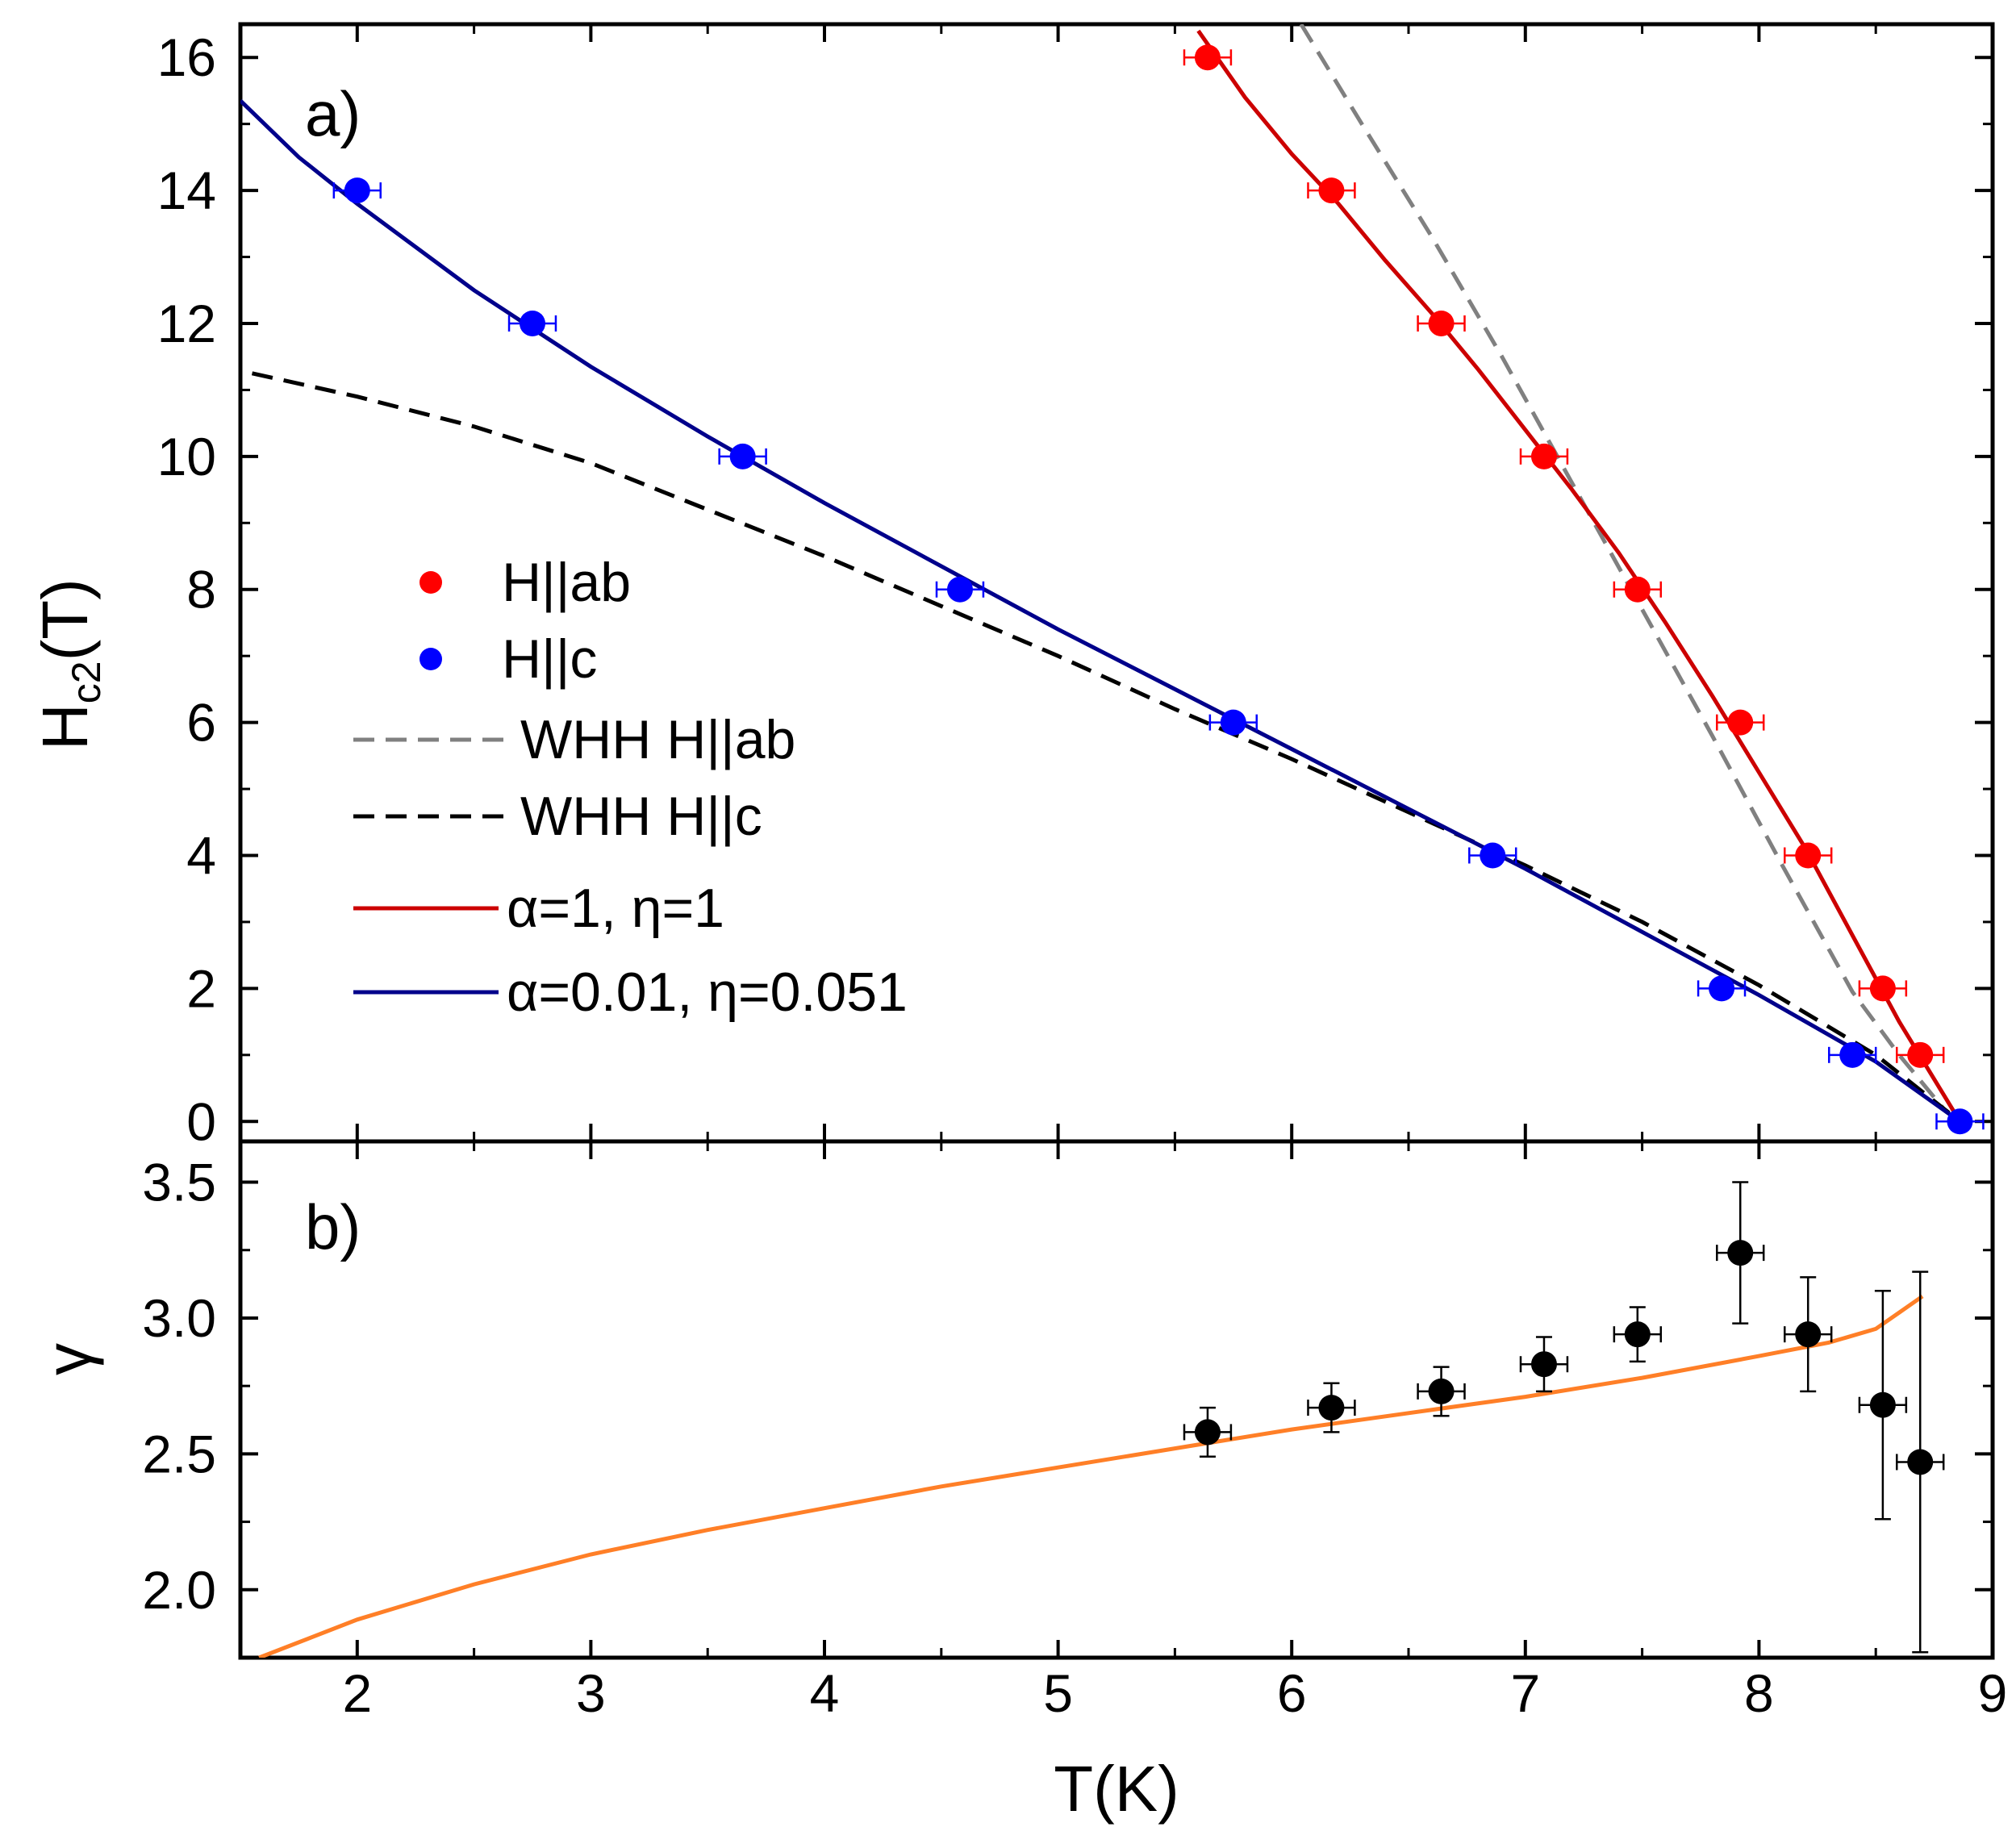 The width and height of the screenshot is (2016, 1844). What do you see at coordinates (641, 816) in the screenshot?
I see `legend-label-whh-hc: WHH H||c` at bounding box center [641, 816].